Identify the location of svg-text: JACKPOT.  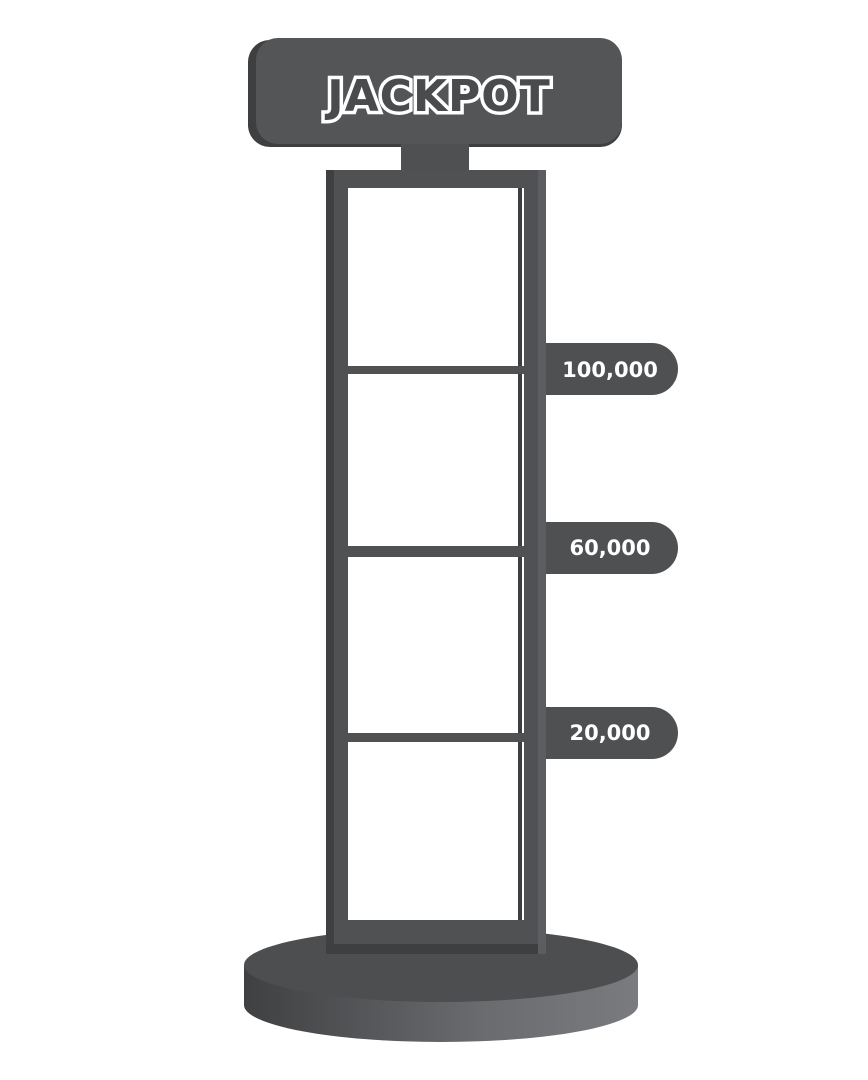
(437, 96).